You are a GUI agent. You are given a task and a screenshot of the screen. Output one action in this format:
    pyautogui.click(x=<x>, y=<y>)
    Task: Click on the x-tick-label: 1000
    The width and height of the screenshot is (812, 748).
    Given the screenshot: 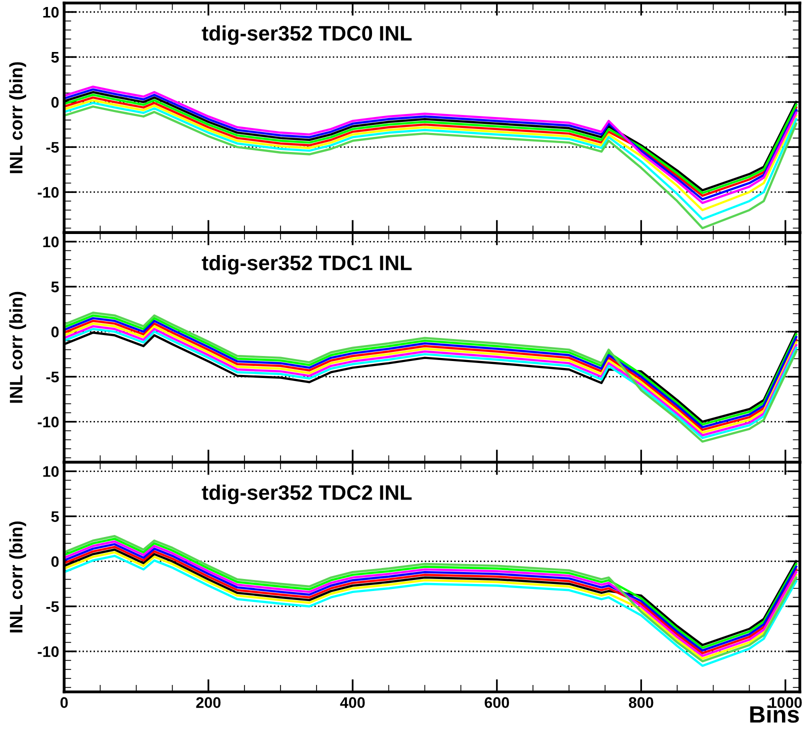 What is the action you would take?
    pyautogui.click(x=785, y=702)
    